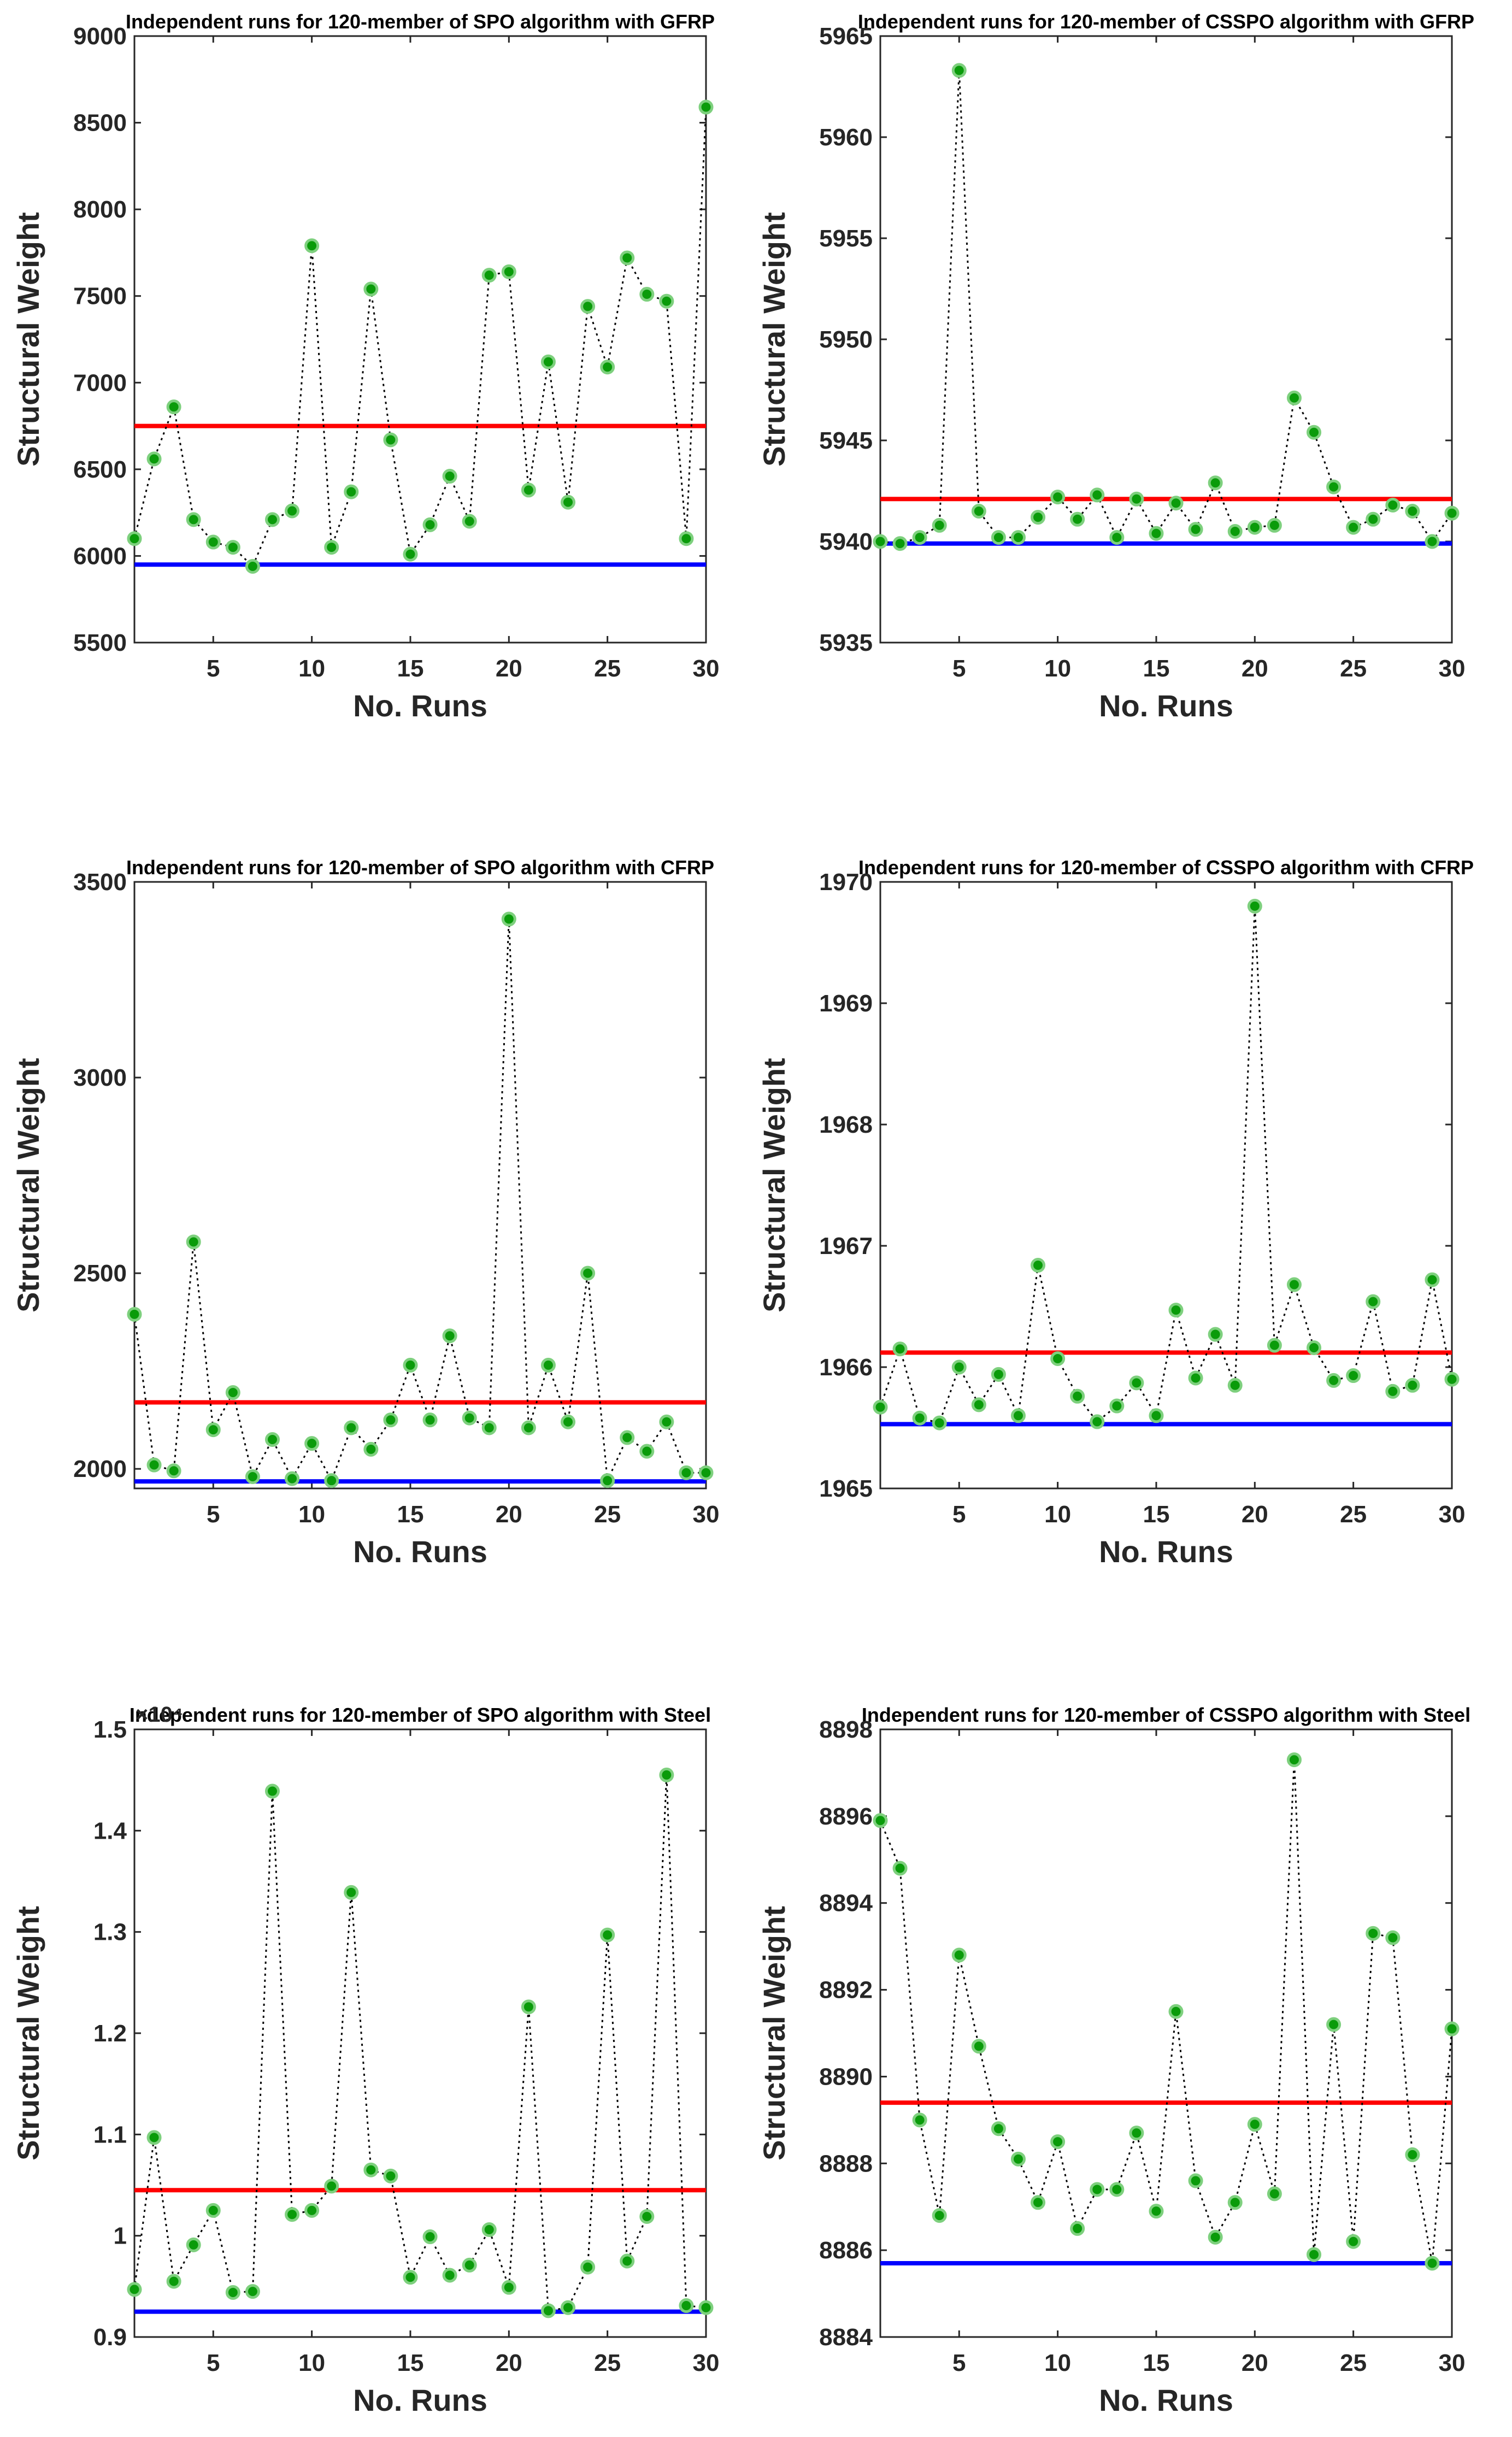 Image resolution: width=1512 pixels, height=2437 pixels. What do you see at coordinates (846, 2163) in the screenshot?
I see `y-tick-label: 8888` at bounding box center [846, 2163].